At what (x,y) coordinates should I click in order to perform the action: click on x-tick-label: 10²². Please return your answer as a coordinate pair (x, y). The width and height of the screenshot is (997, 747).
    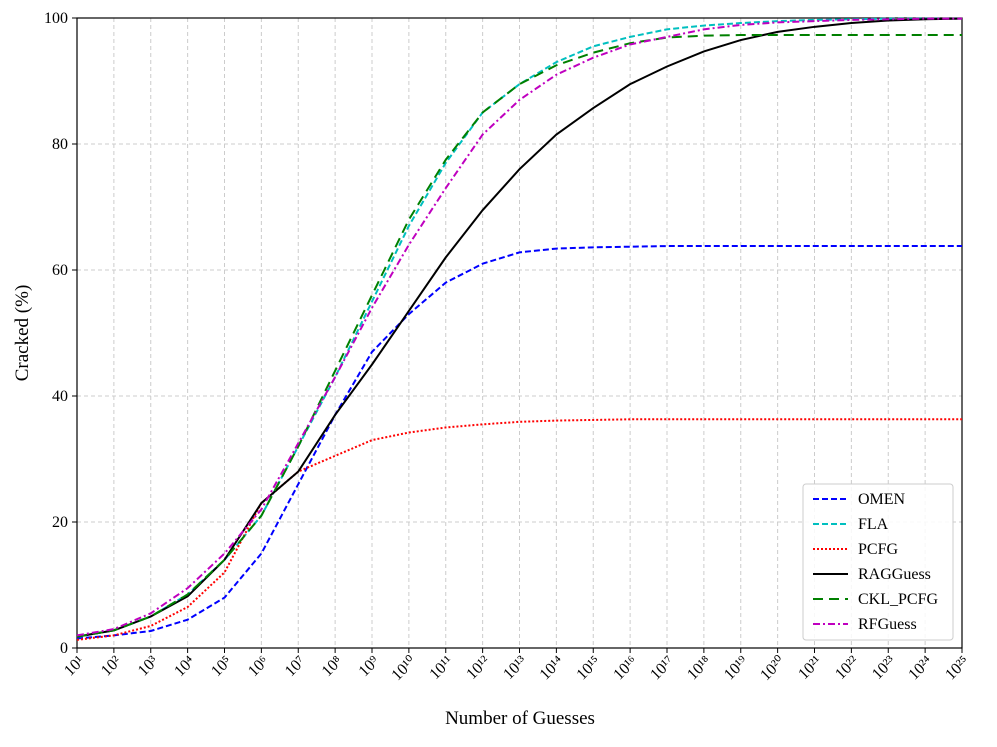
    Looking at the image, I should click on (847, 668).